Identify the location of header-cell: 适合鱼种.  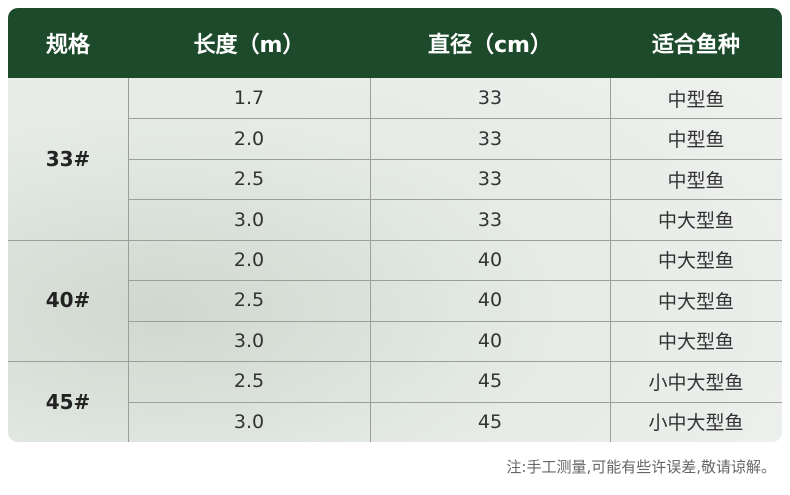
(695, 45).